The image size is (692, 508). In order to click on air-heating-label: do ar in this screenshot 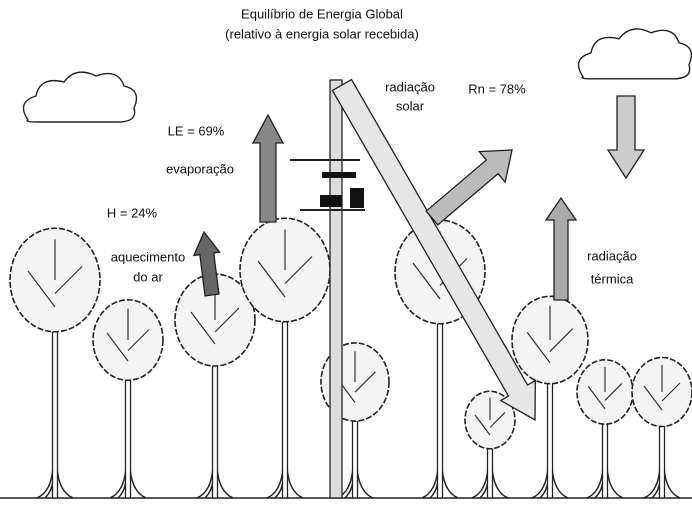, I will do `click(148, 276)`.